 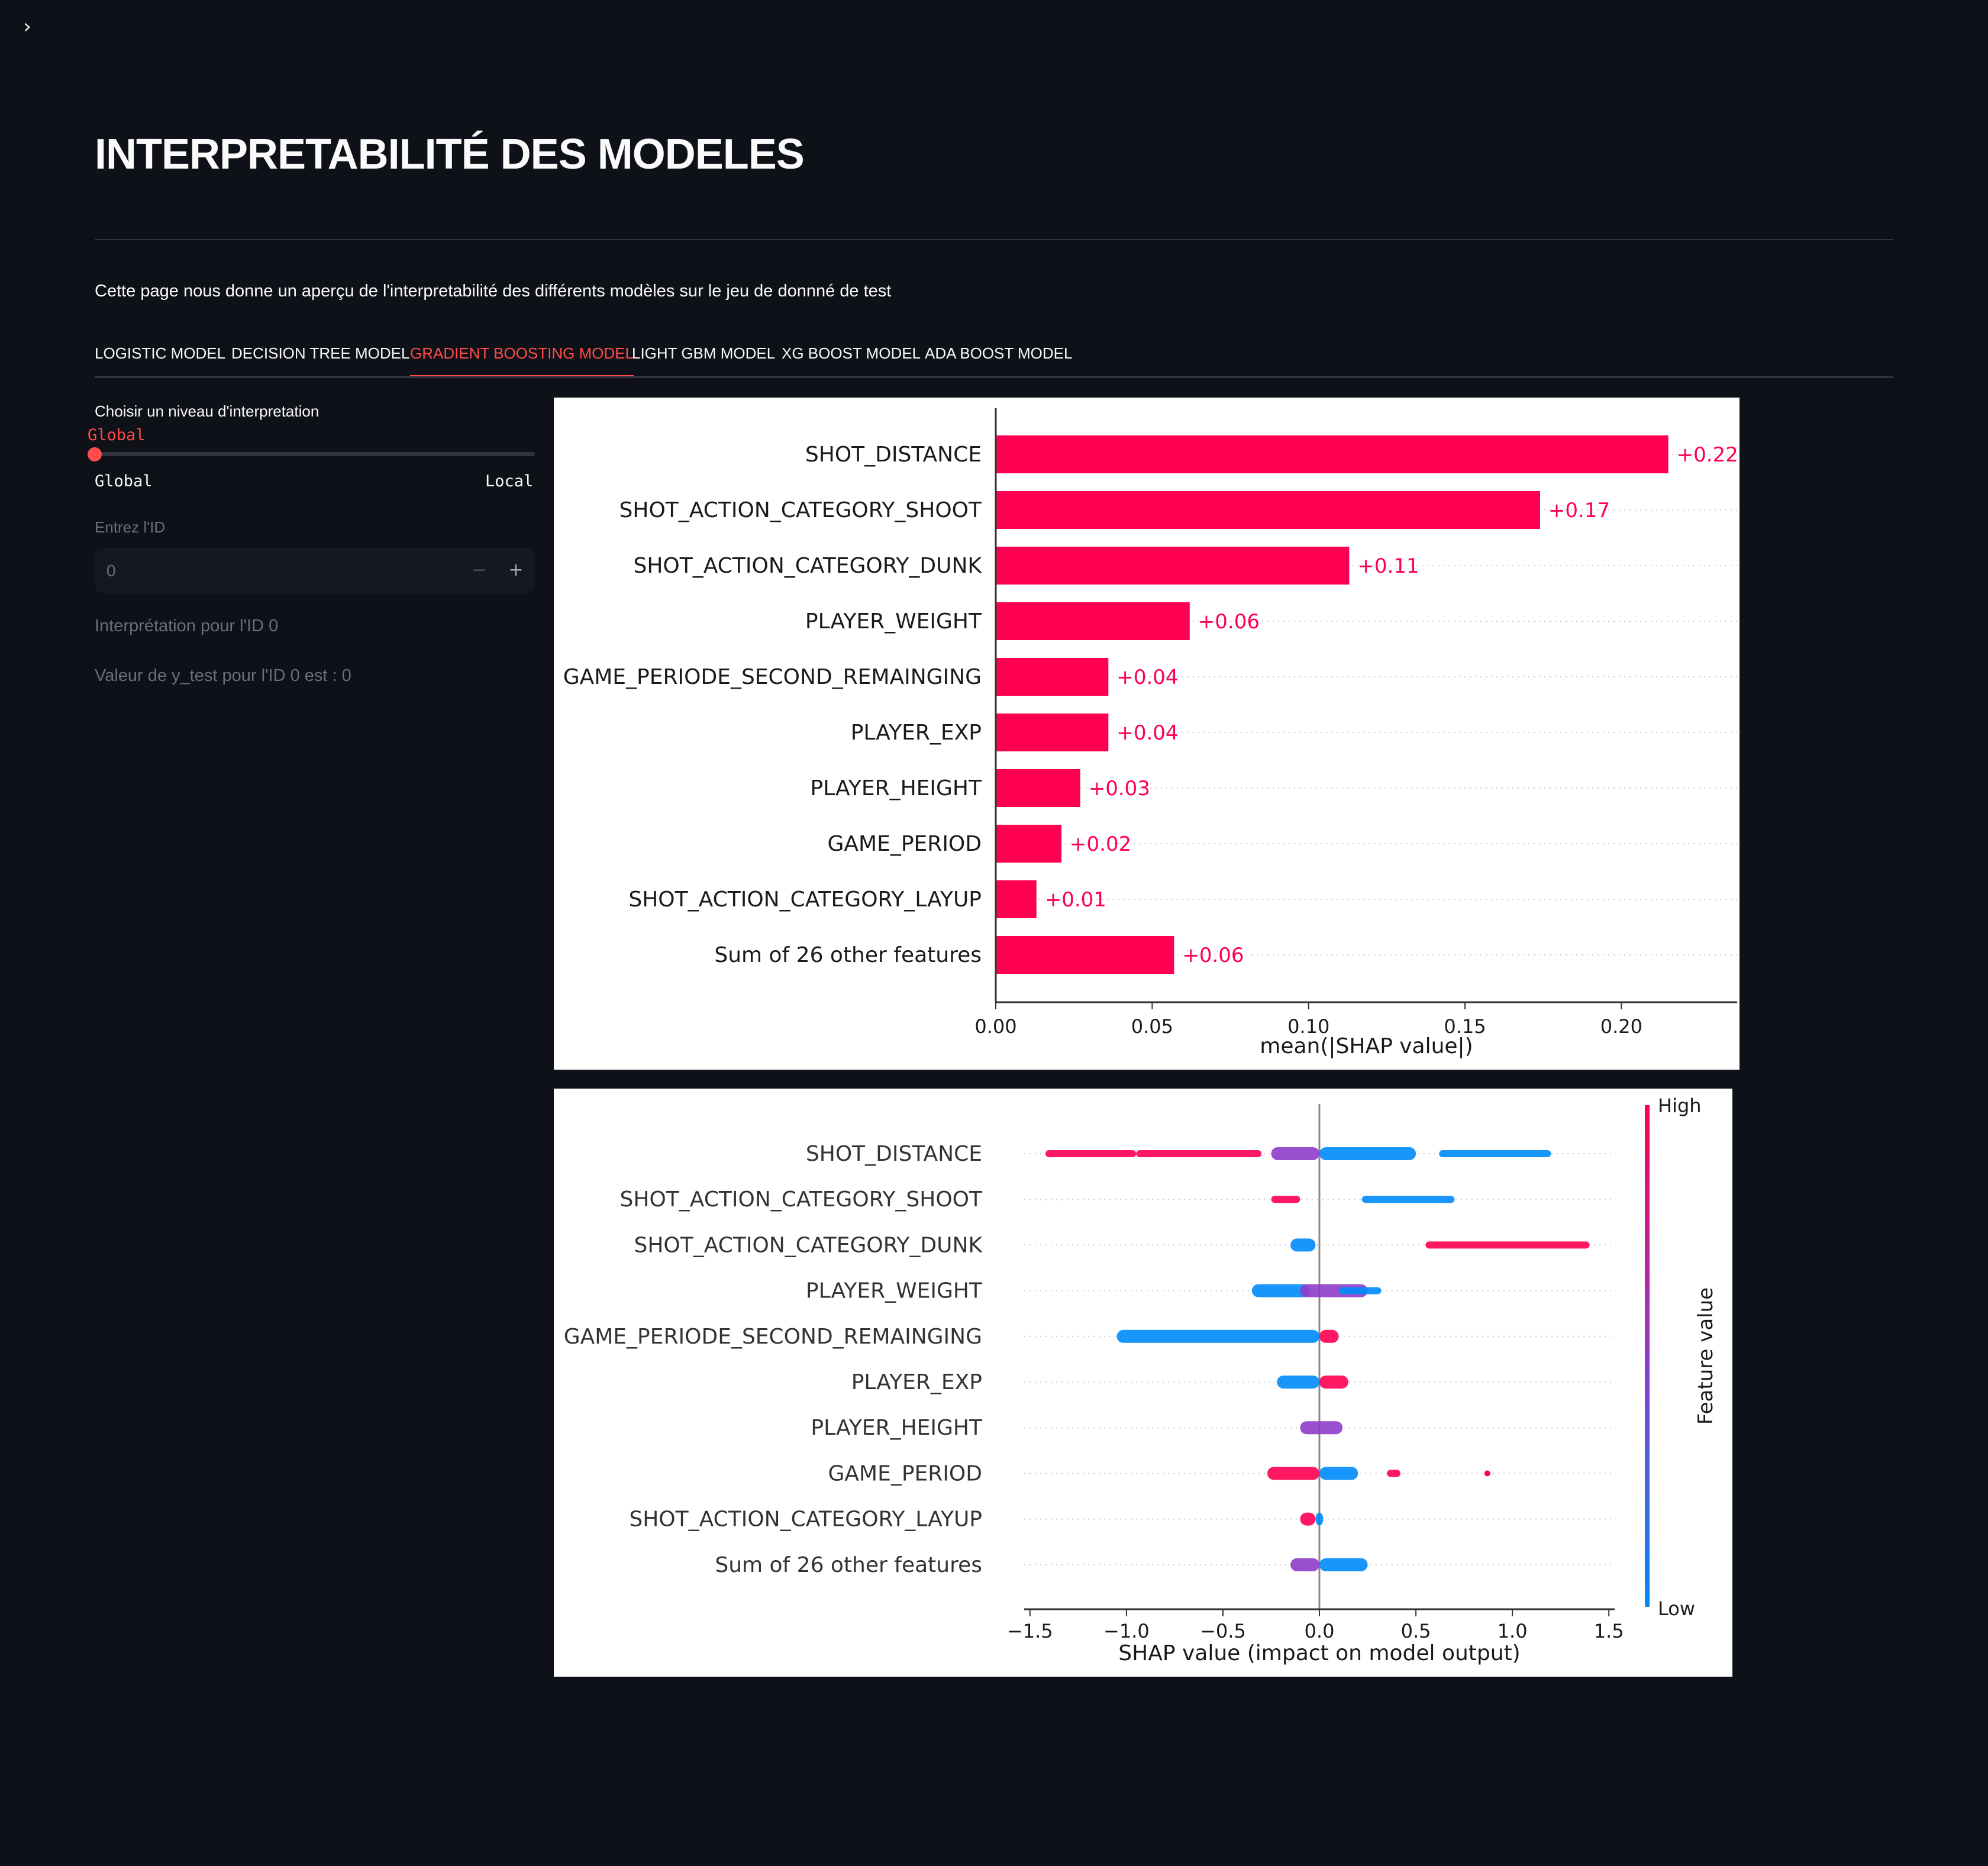 I want to click on bar-shot-action-category-layup, so click(x=1016, y=899).